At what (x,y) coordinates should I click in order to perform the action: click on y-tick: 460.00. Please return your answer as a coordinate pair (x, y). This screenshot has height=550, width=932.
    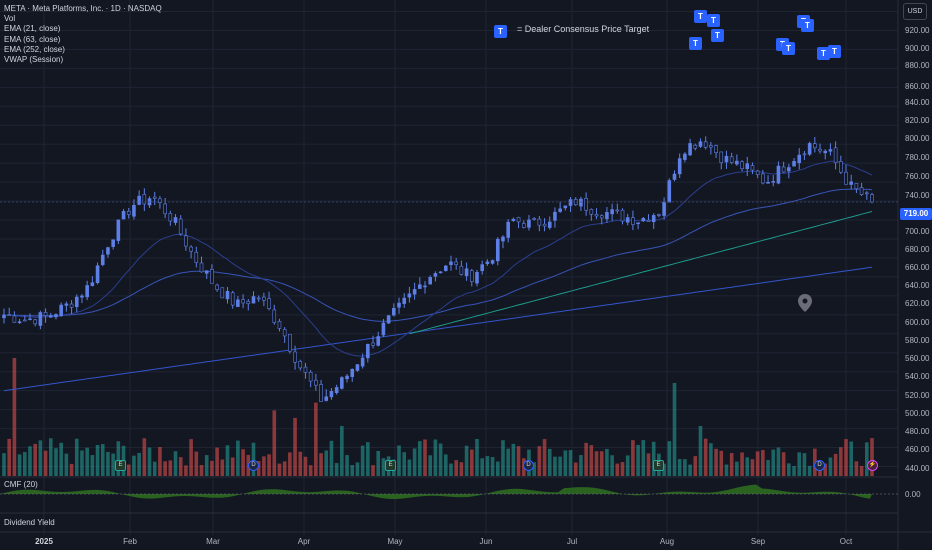
    Looking at the image, I should click on (917, 449).